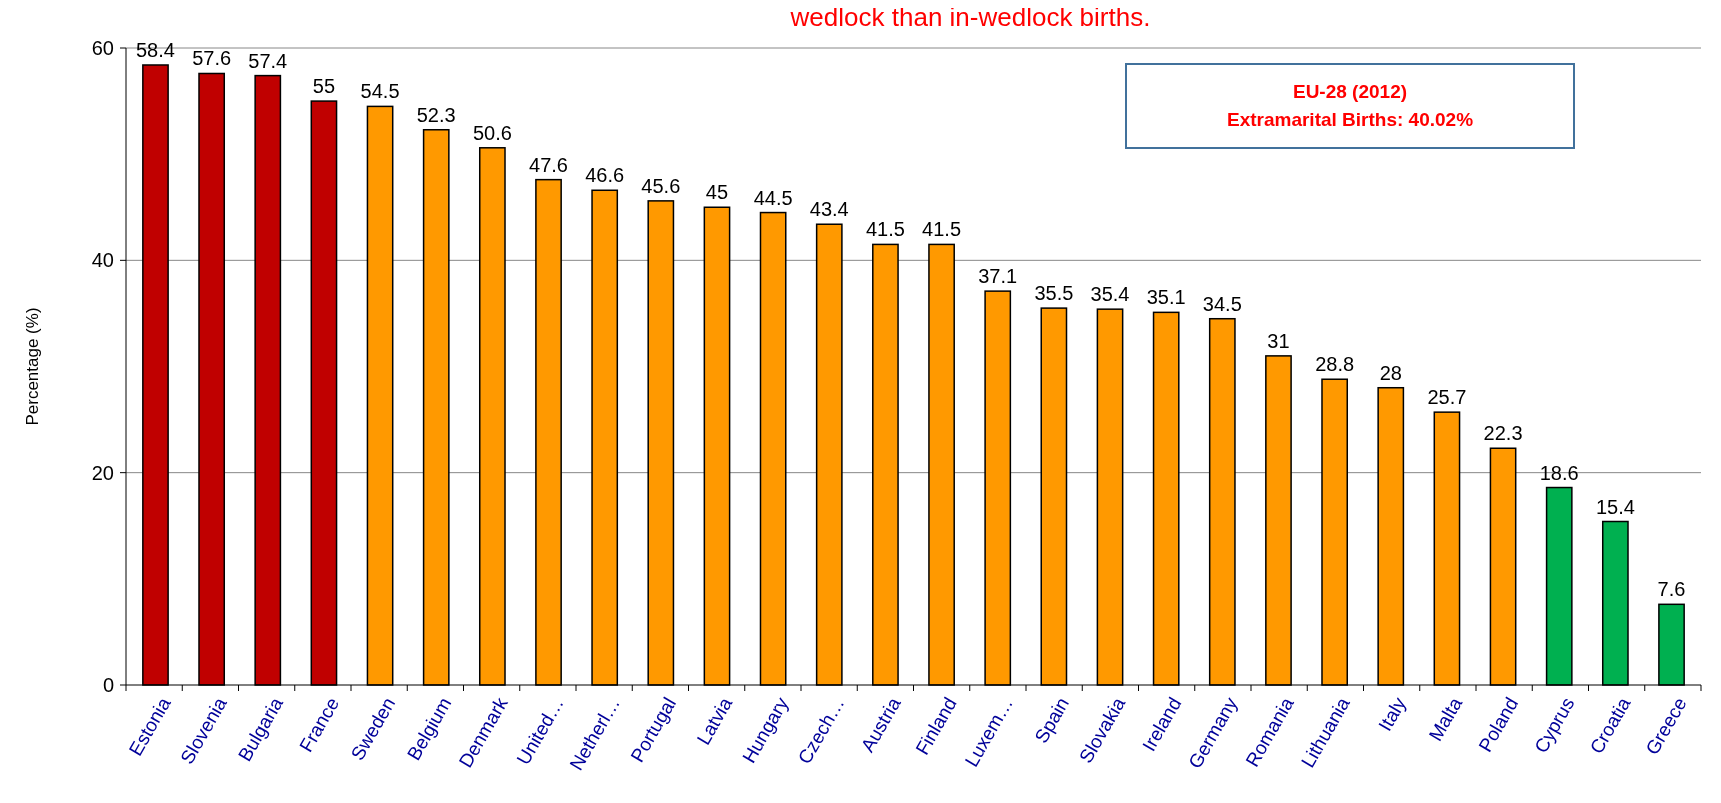 The image size is (1721, 803). Describe the element at coordinates (998, 276) in the screenshot. I see `data-label: 37.1` at that location.